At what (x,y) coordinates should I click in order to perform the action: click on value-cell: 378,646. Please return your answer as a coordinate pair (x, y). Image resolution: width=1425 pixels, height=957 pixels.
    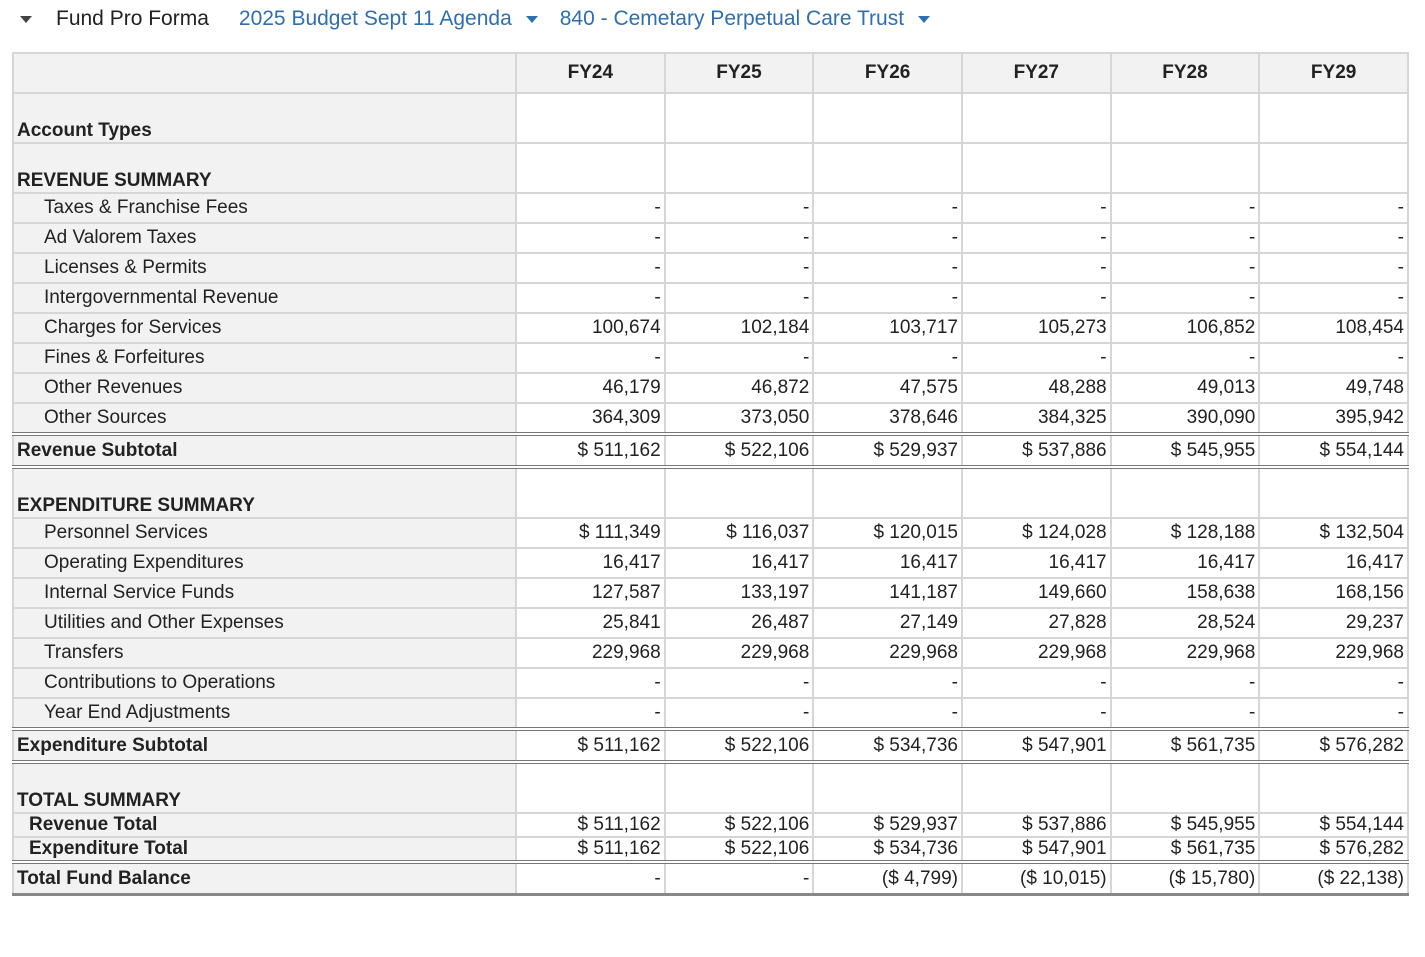
    Looking at the image, I should click on (887, 418).